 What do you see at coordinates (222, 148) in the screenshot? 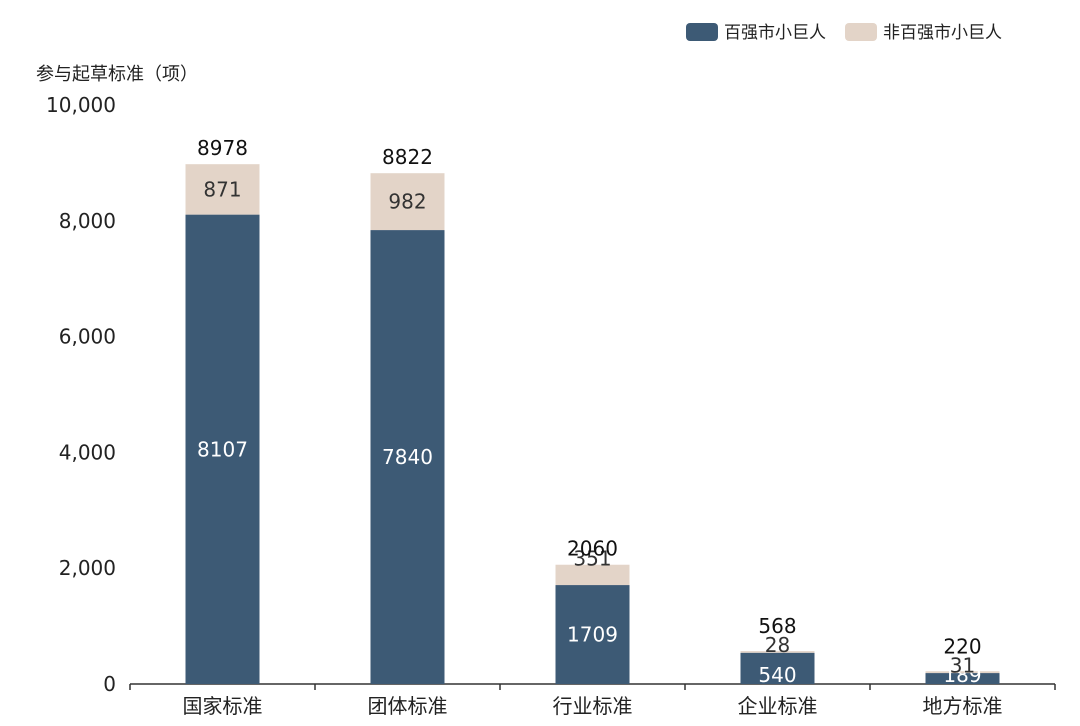
I see `bar-total-label: 8978` at bounding box center [222, 148].